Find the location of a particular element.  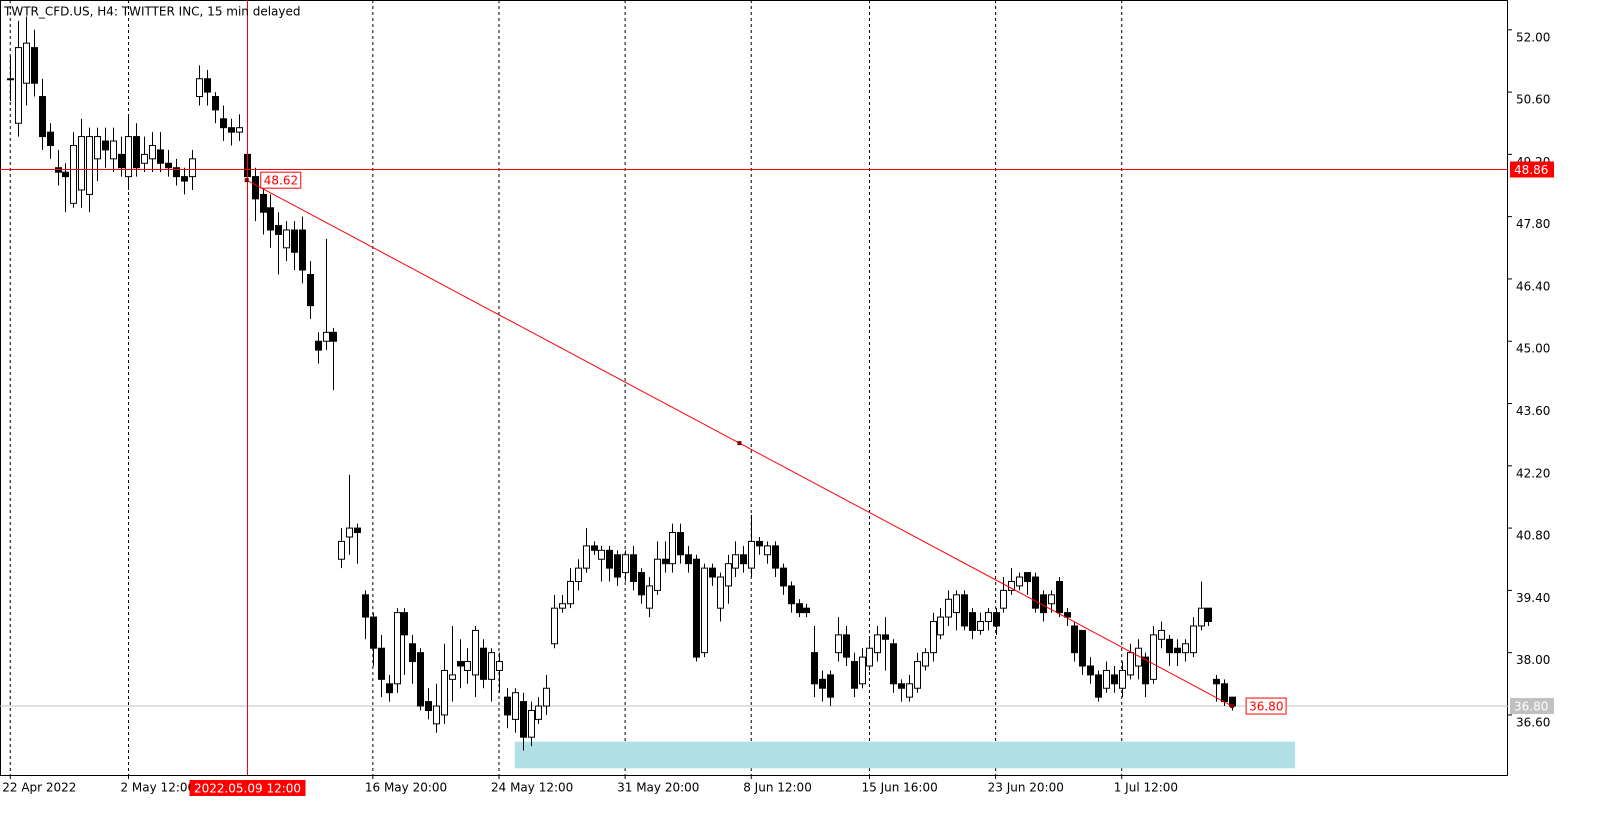

y-tick-label: 52.00 is located at coordinates (1533, 37).